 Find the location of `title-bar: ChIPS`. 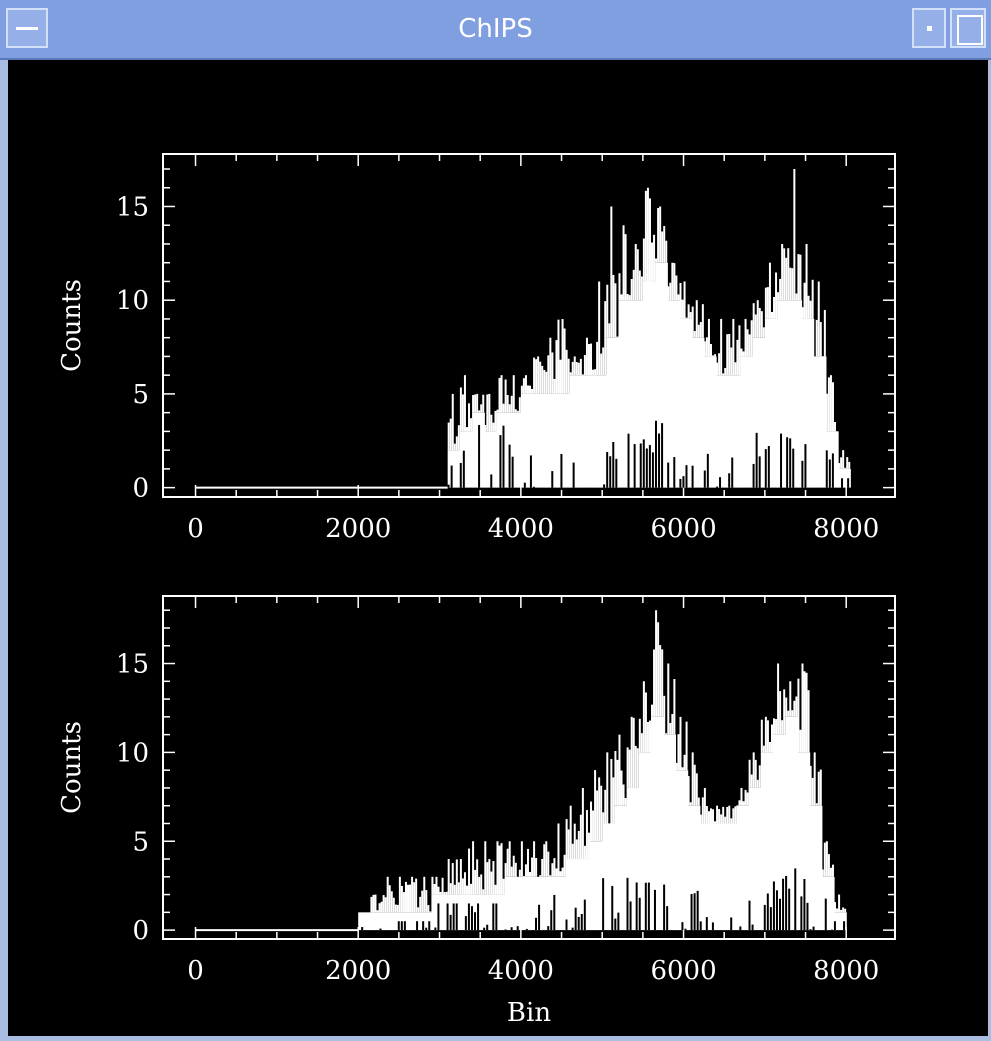

title-bar: ChIPS is located at coordinates (495, 30).